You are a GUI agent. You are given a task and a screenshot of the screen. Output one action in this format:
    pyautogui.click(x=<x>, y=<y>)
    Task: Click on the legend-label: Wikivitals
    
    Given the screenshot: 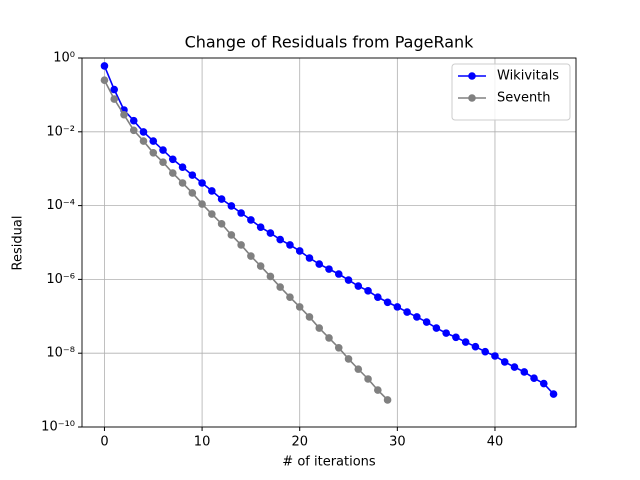 What is the action you would take?
    pyautogui.click(x=528, y=76)
    